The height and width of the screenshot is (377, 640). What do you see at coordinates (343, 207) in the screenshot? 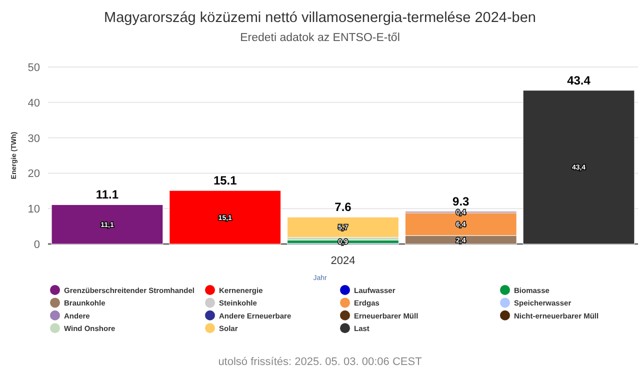
I see `total-label: 7.6` at bounding box center [343, 207].